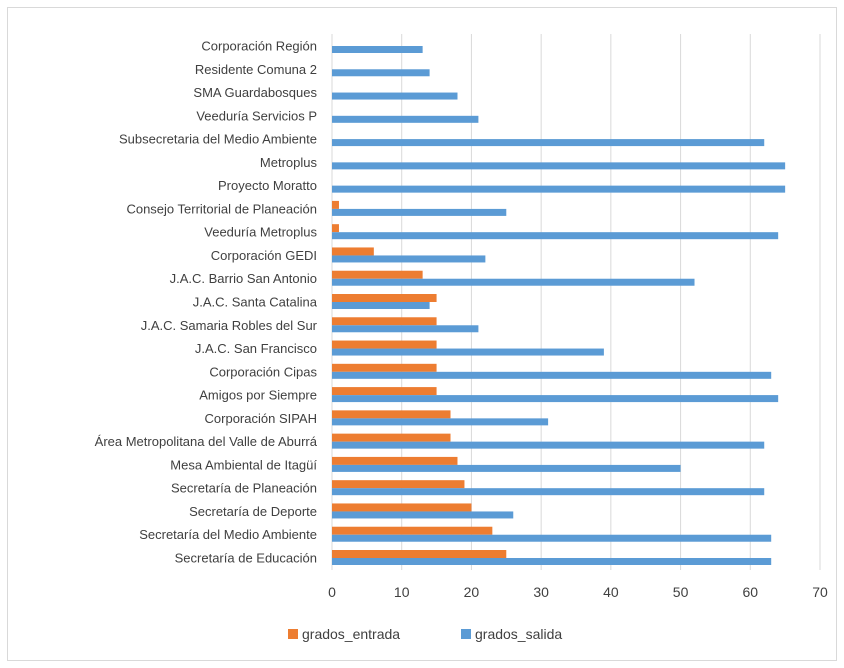 This screenshot has height=668, width=844. I want to click on category-label: J.A.C. Barrio San Antonio, so click(243, 278).